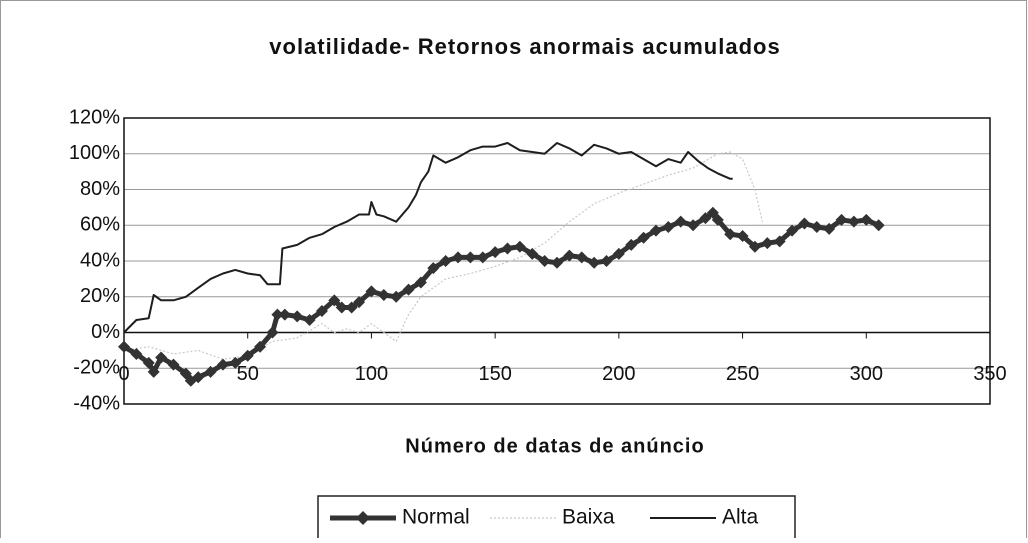 The image size is (1028, 543). I want to click on y-tick-label: 0%, so click(105, 332).